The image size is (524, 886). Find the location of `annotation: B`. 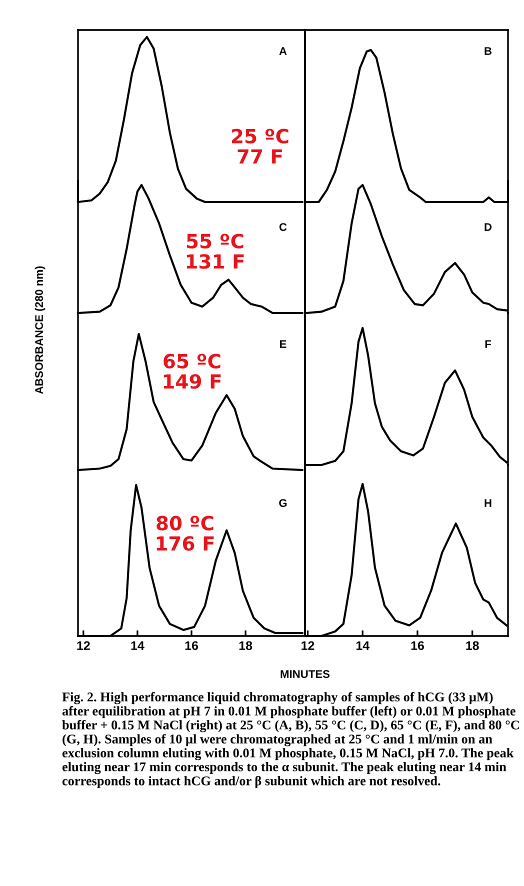

annotation: B is located at coordinates (488, 51).